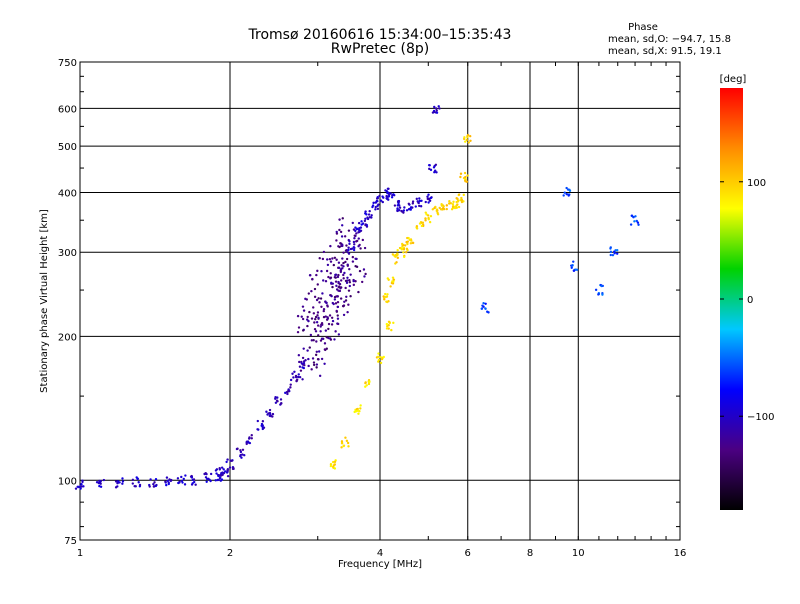 The height and width of the screenshot is (604, 800). What do you see at coordinates (230, 553) in the screenshot?
I see `x-tick-label: 2` at bounding box center [230, 553].